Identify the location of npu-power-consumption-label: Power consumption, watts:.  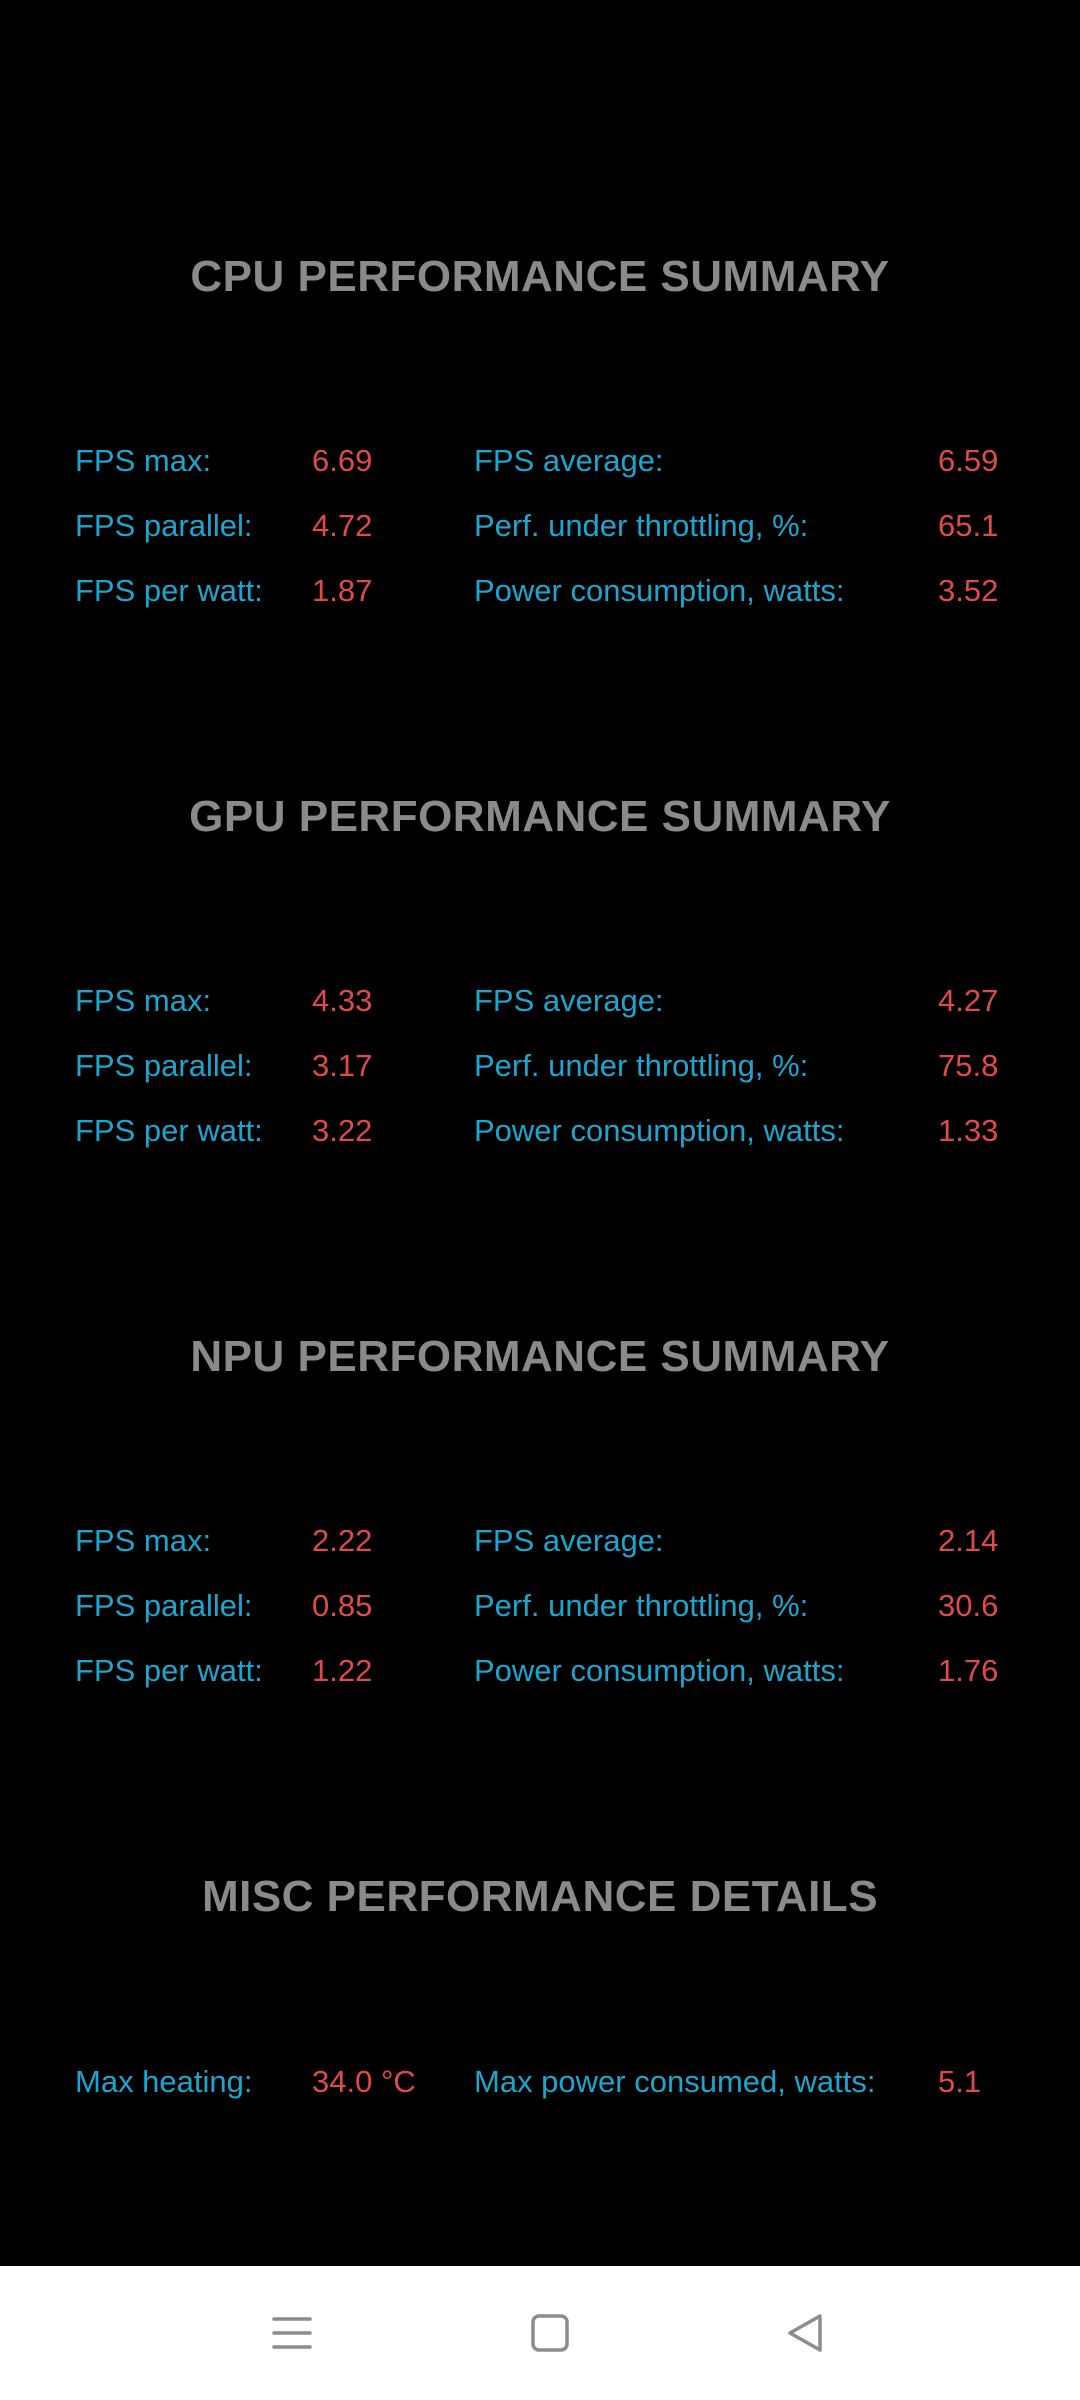
(659, 1670).